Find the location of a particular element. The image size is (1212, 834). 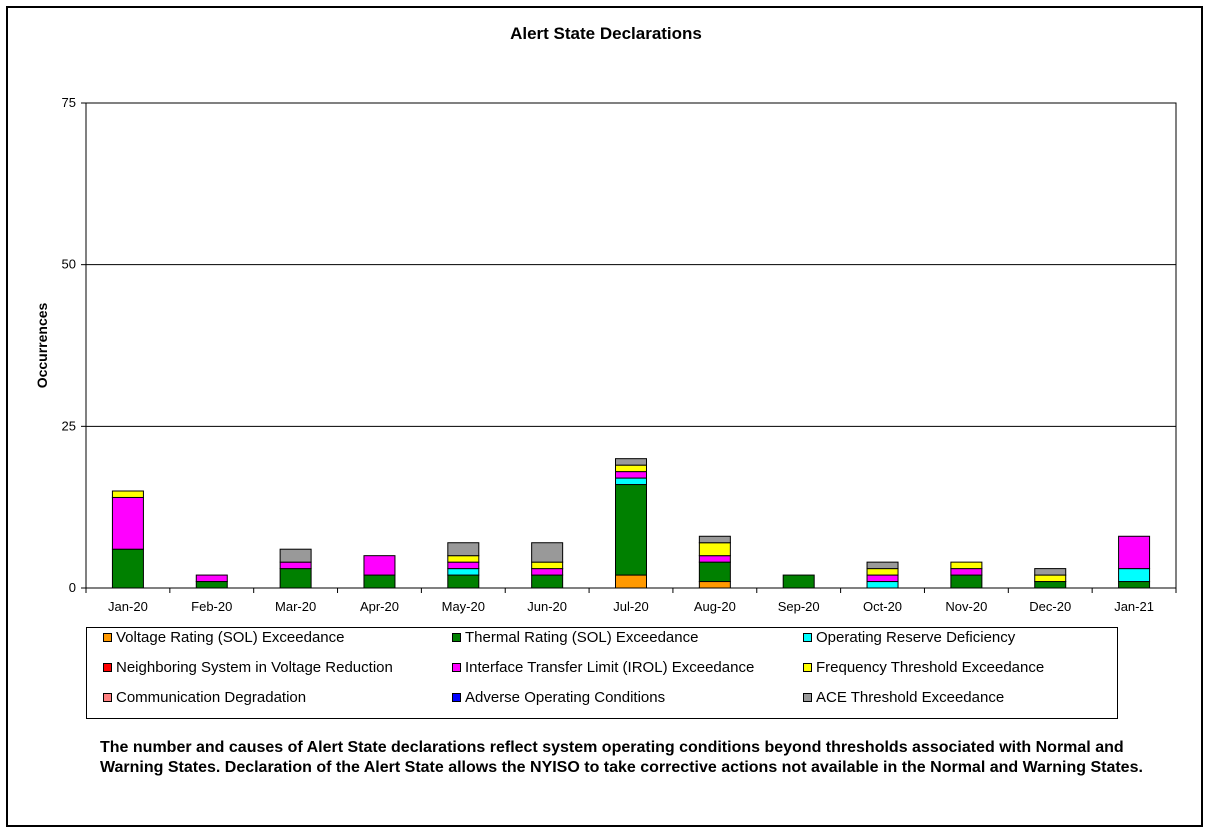

x-tick-label: Oct-20 is located at coordinates (882, 606).